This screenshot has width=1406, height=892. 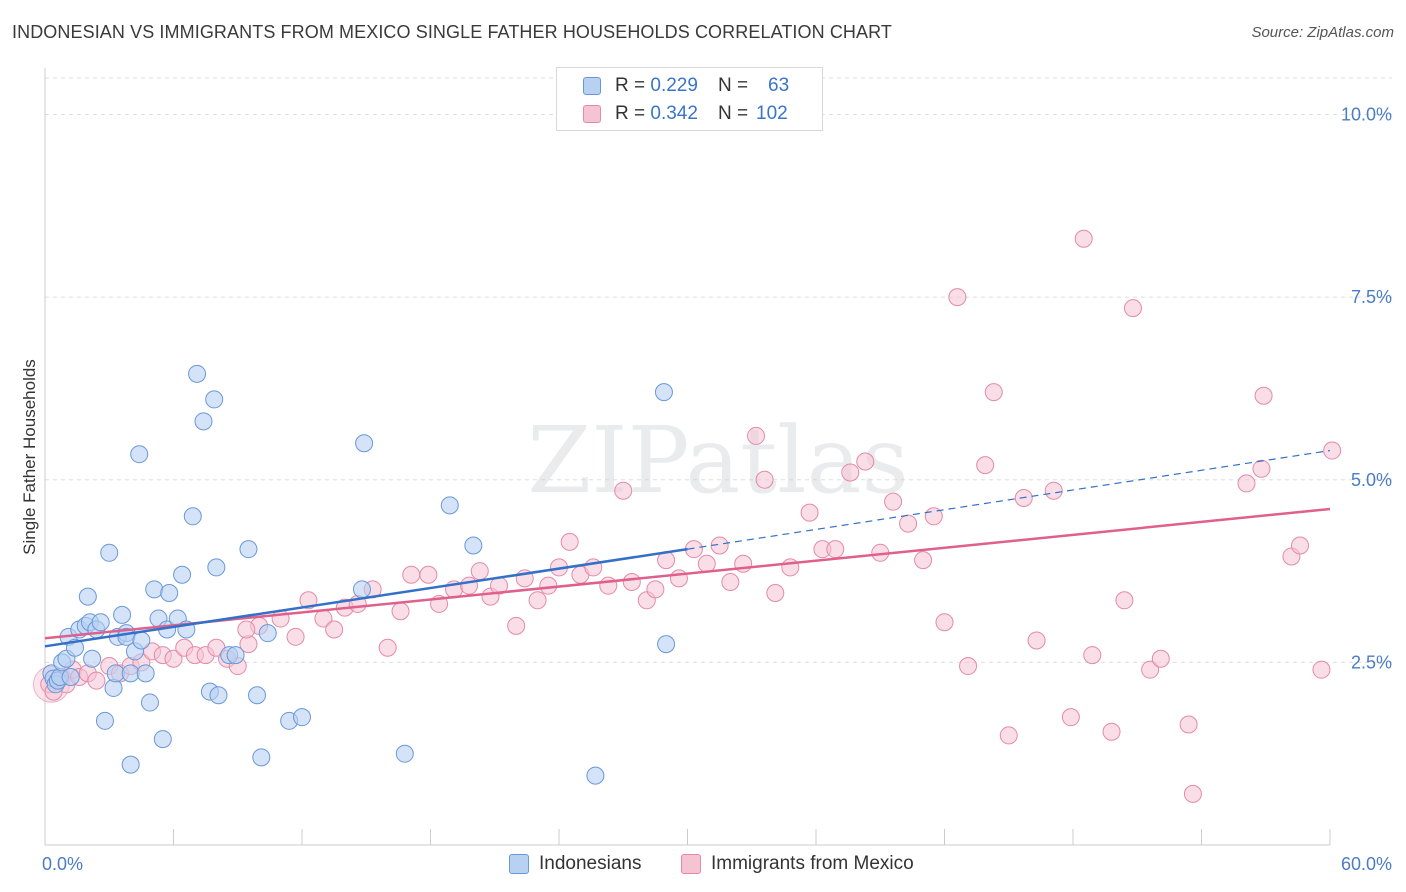 What do you see at coordinates (630, 113) in the screenshot?
I see `legend-r-label: R =` at bounding box center [630, 113].